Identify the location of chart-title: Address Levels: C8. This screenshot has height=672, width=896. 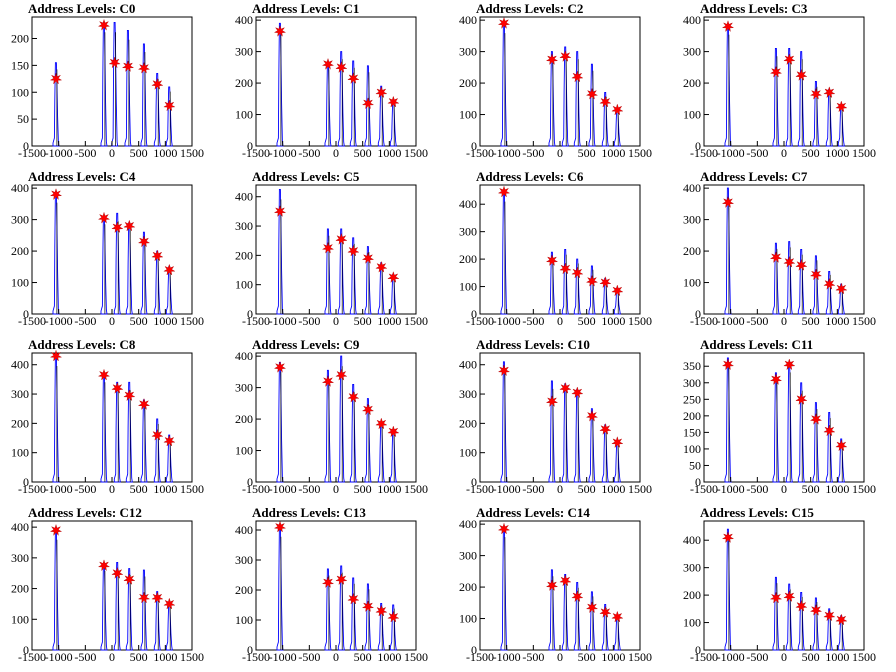
(82, 344).